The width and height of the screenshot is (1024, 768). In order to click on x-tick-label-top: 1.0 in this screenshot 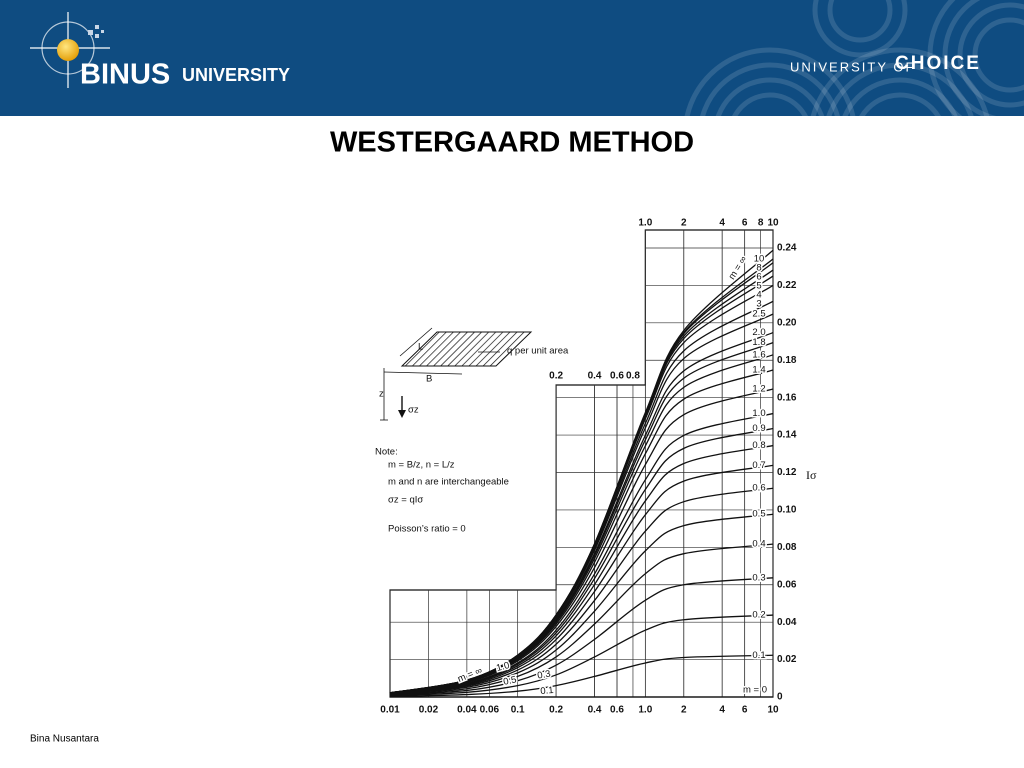, I will do `click(645, 223)`.